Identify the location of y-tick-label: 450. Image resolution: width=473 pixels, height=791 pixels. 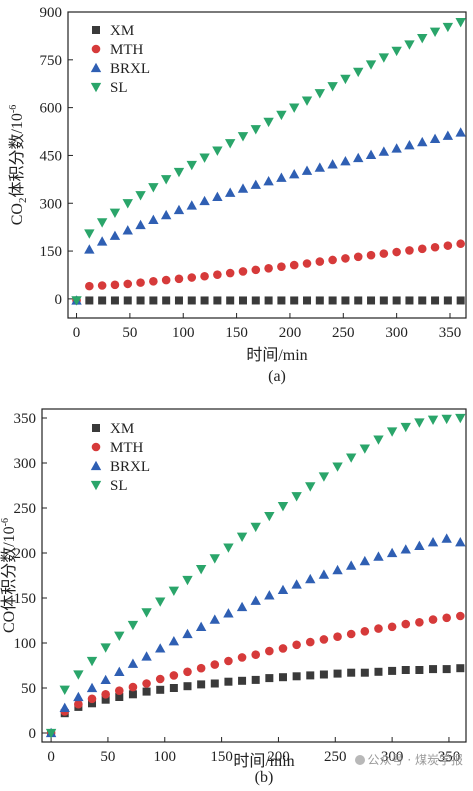
(51, 156).